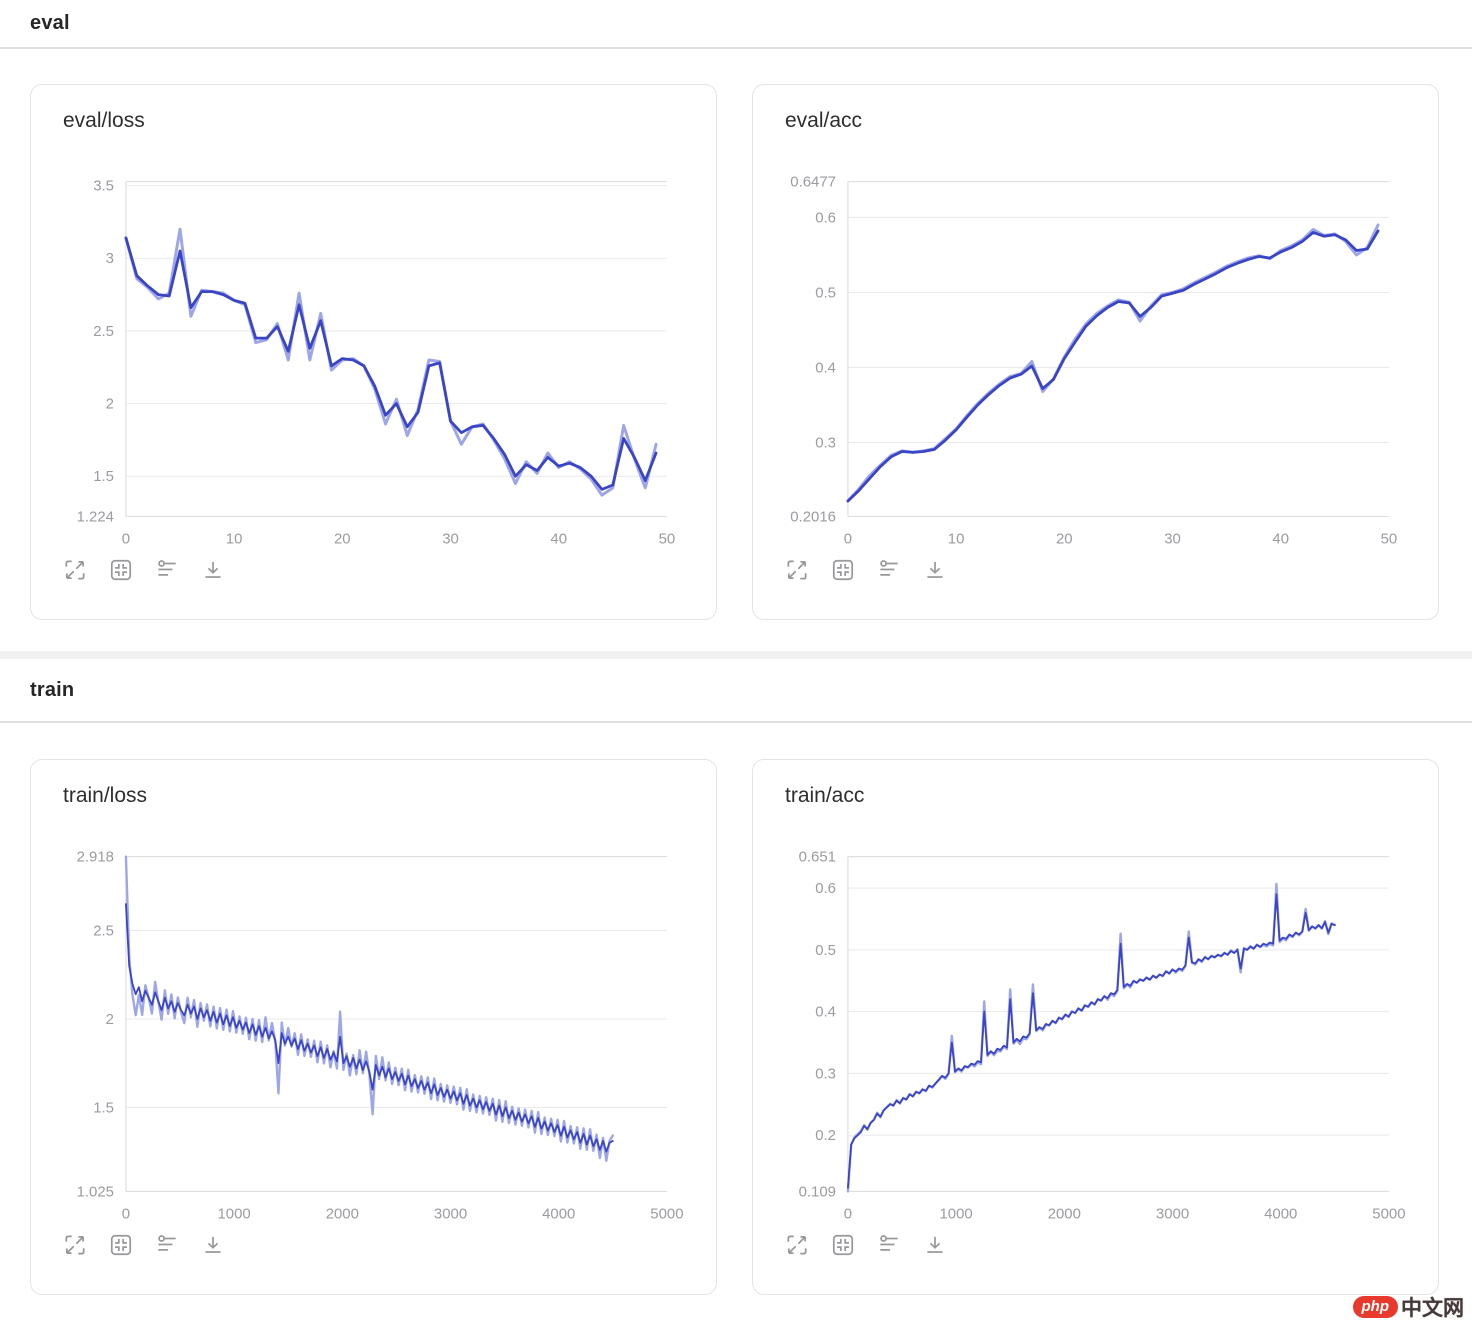 The image size is (1472, 1324). What do you see at coordinates (95, 516) in the screenshot?
I see `svg-text: 1.224` at bounding box center [95, 516].